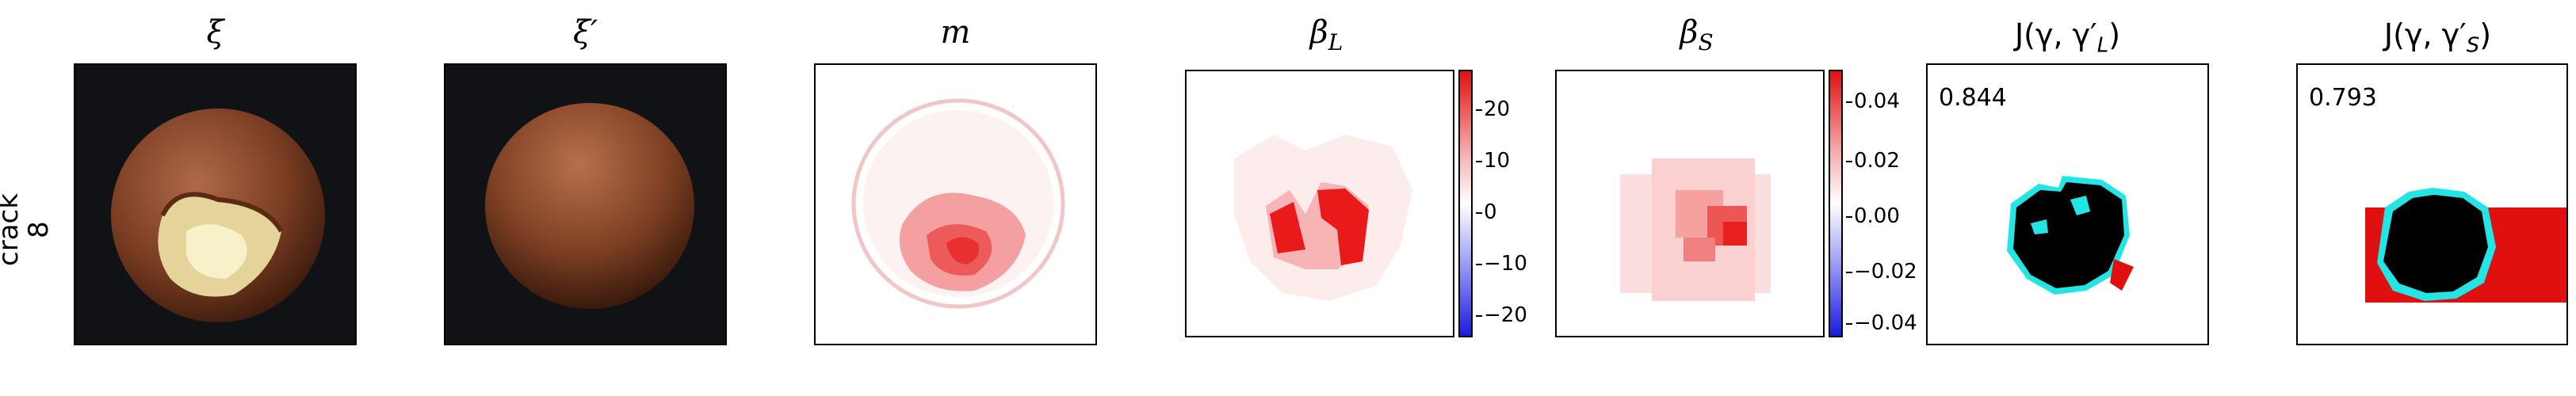 Image resolution: width=2576 pixels, height=396 pixels. I want to click on colorbar-beta-s, so click(1836, 203).